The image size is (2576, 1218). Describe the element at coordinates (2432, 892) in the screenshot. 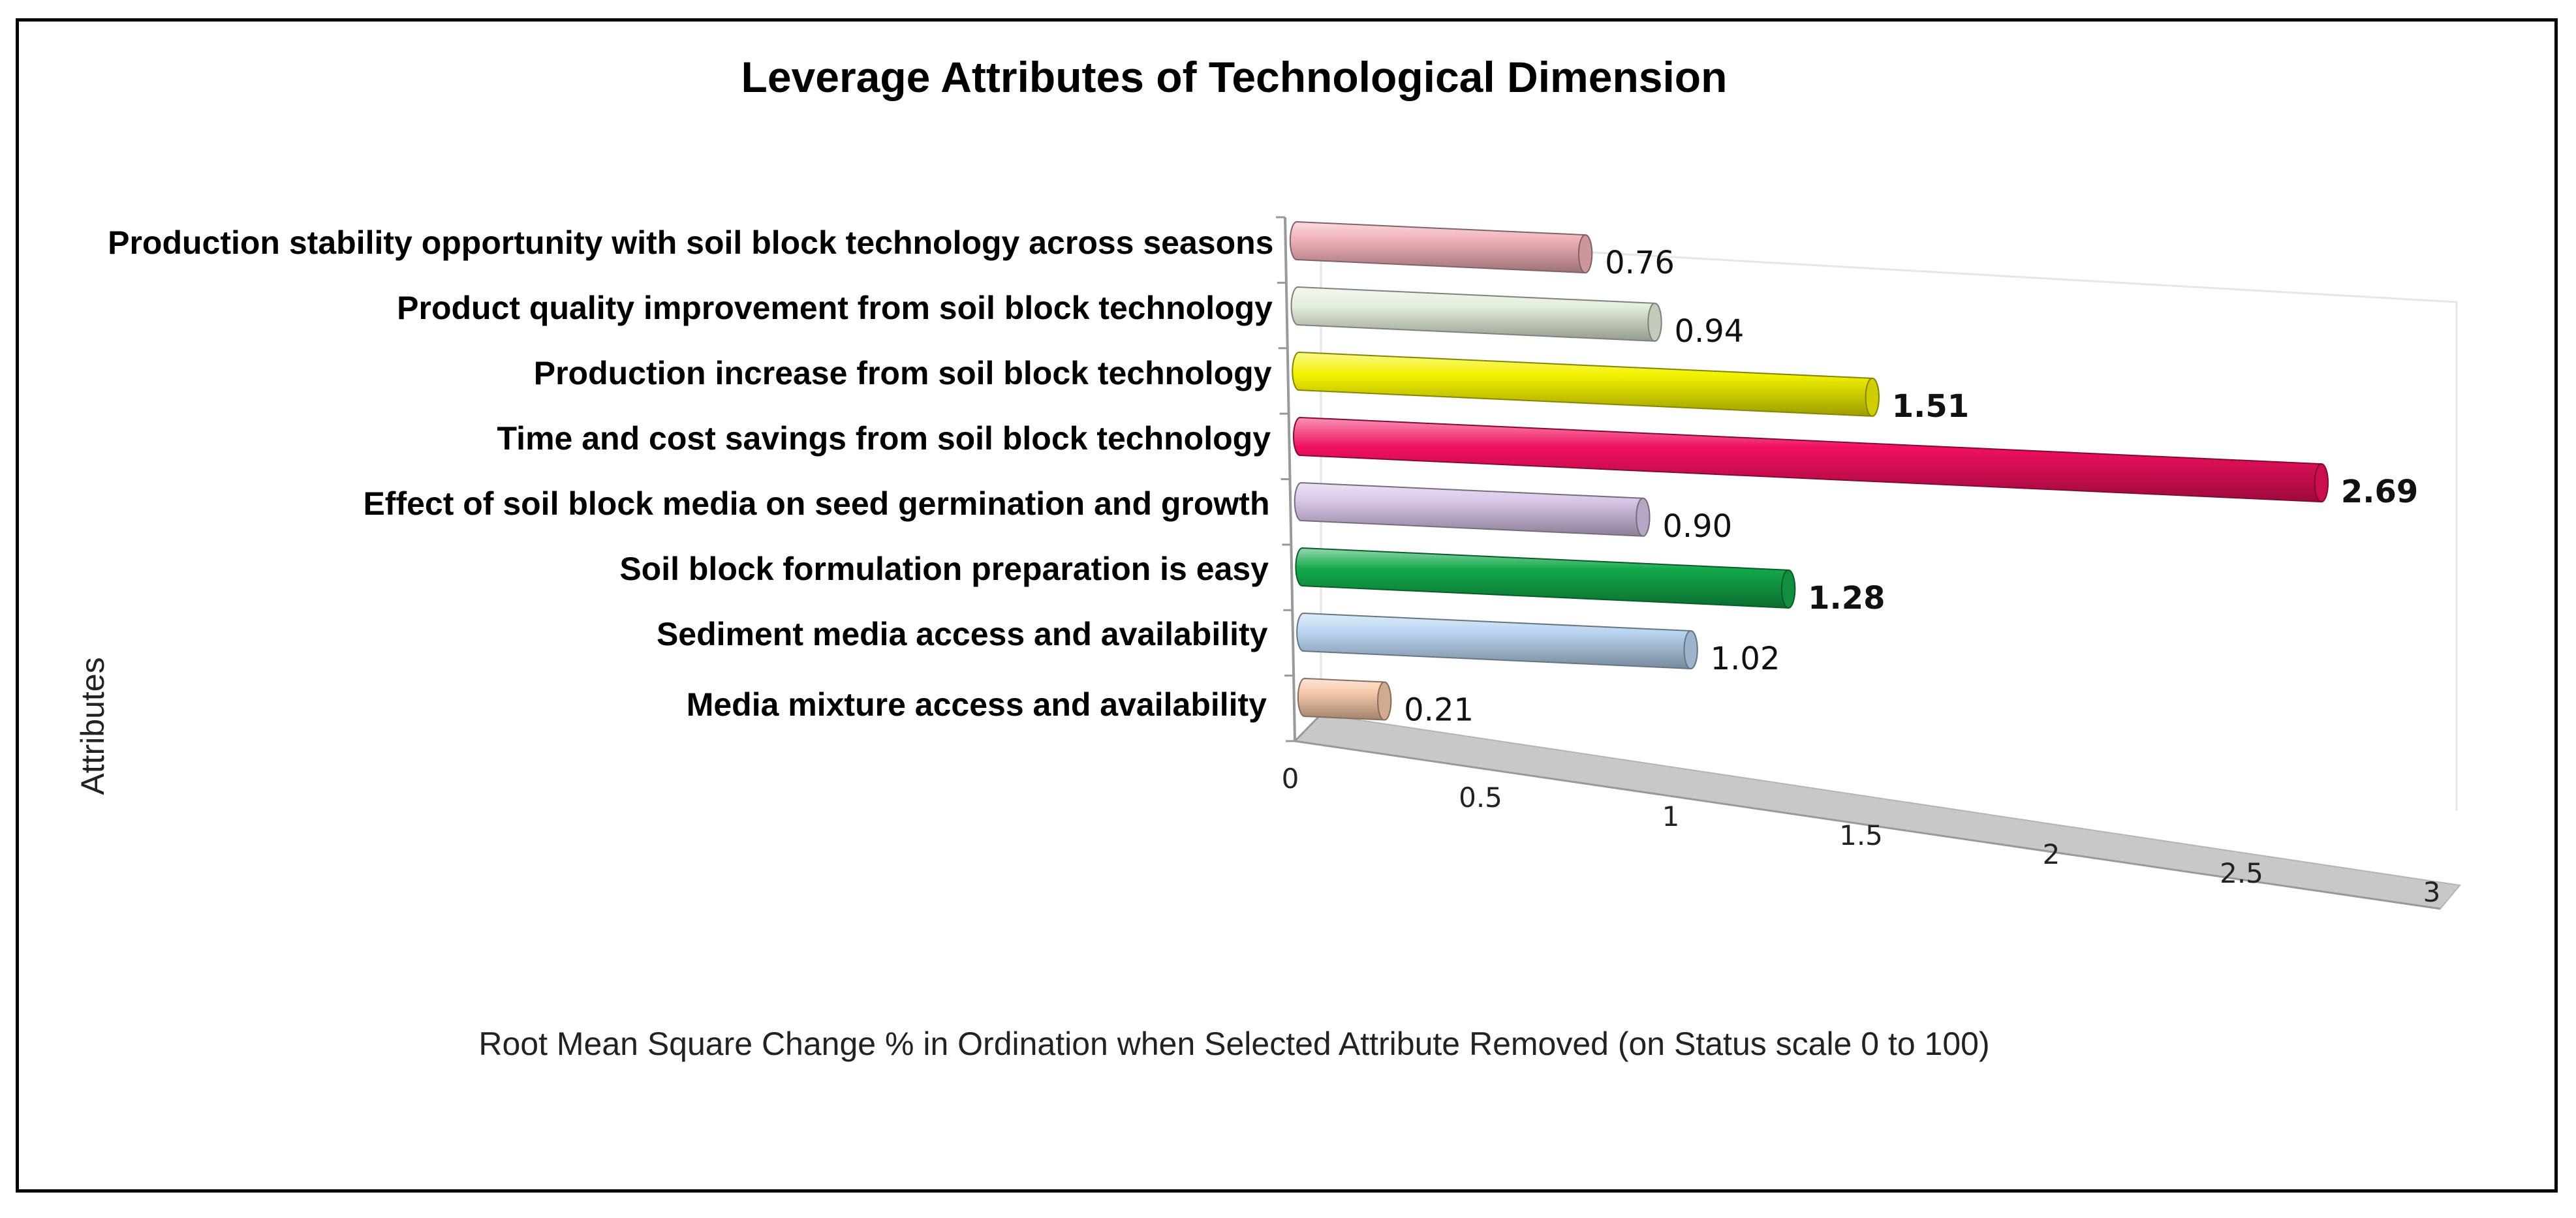

I see `x-tick-label: 3` at that location.